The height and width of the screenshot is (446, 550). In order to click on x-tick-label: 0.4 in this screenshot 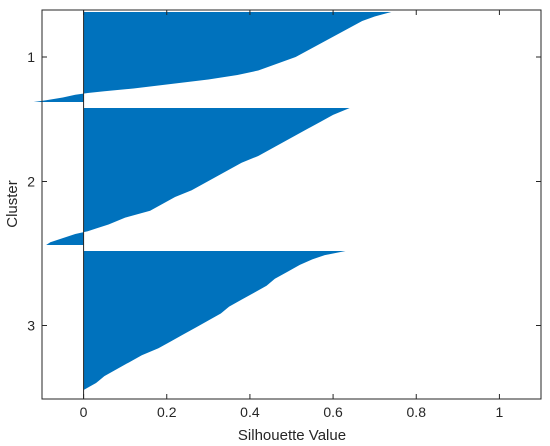, I will do `click(250, 412)`.